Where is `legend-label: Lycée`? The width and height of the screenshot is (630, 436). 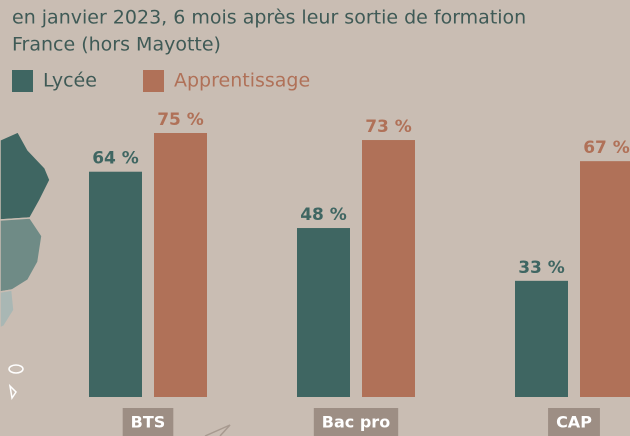 legend-label: Lycée is located at coordinates (70, 81).